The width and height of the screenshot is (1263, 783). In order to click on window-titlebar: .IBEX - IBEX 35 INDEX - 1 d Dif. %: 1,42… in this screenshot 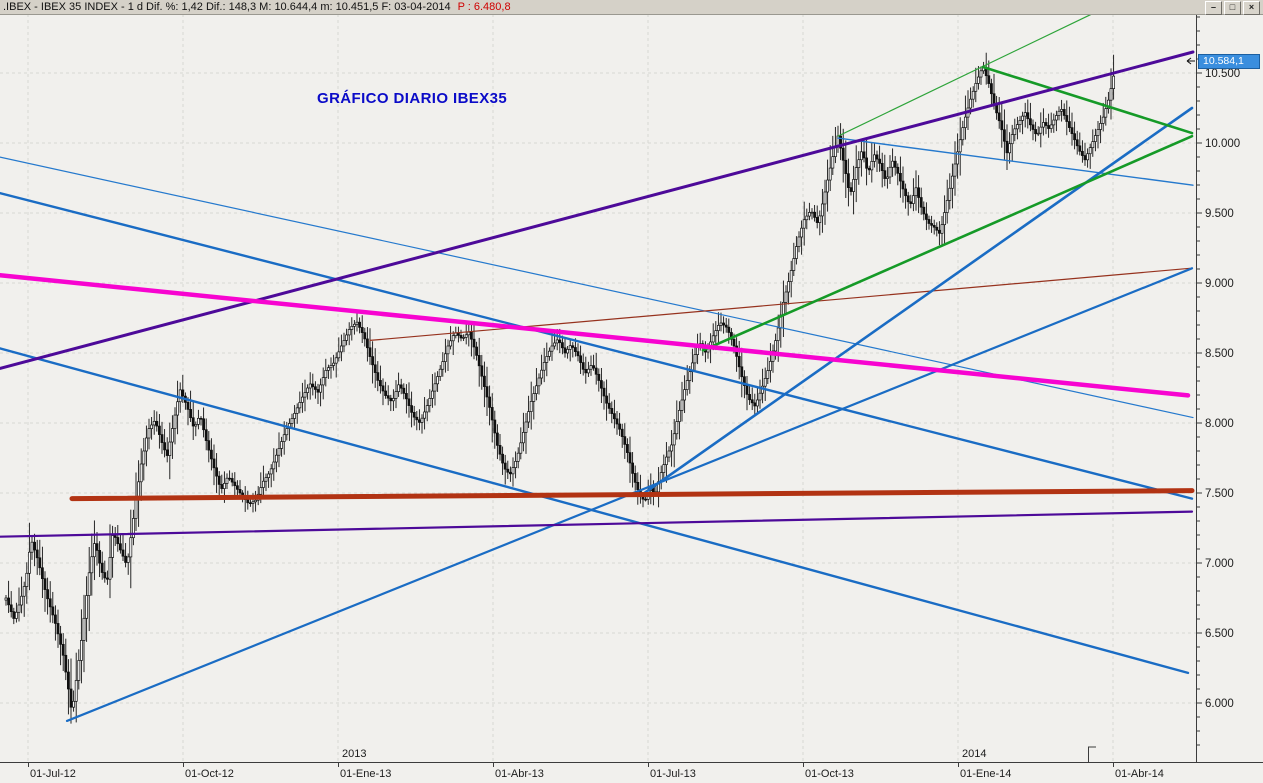, I will do `click(631, 7)`.